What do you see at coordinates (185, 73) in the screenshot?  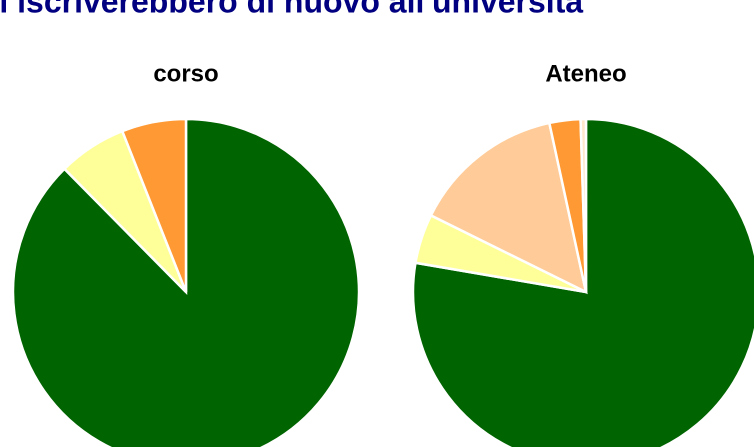 I see `pie-title: corso` at bounding box center [185, 73].